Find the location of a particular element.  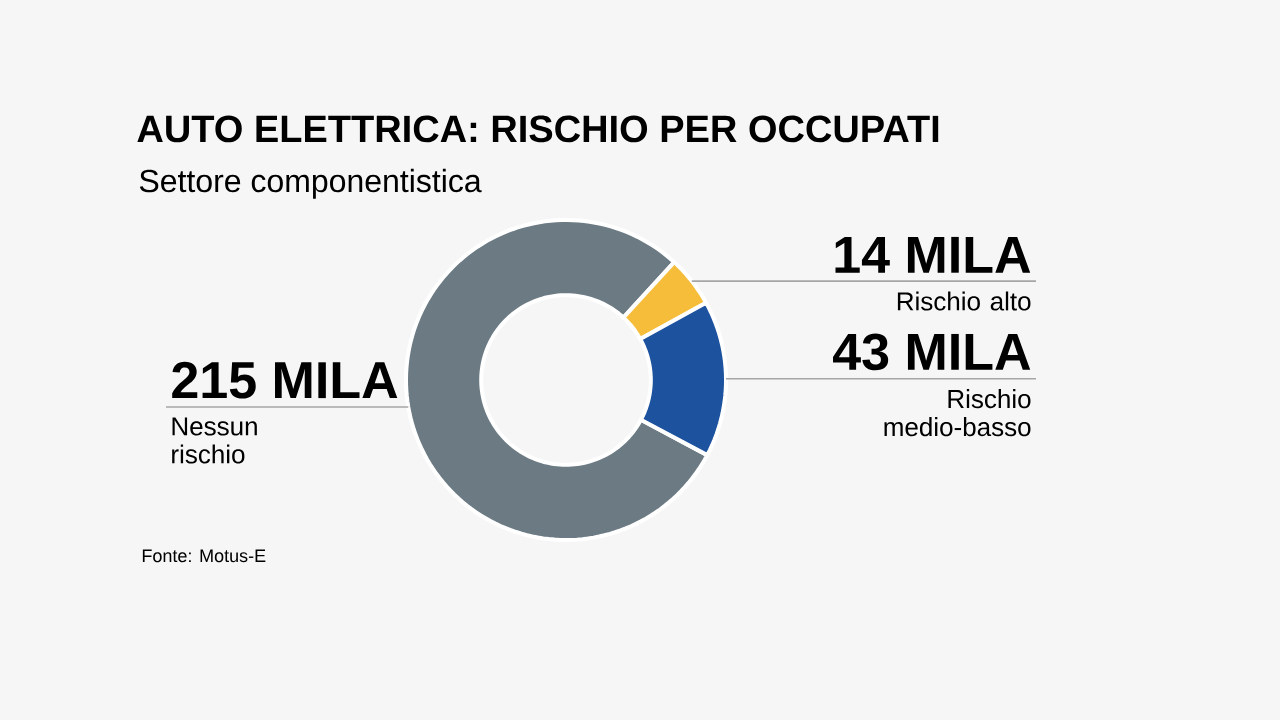

slice-label: Rischio alto is located at coordinates (964, 301).